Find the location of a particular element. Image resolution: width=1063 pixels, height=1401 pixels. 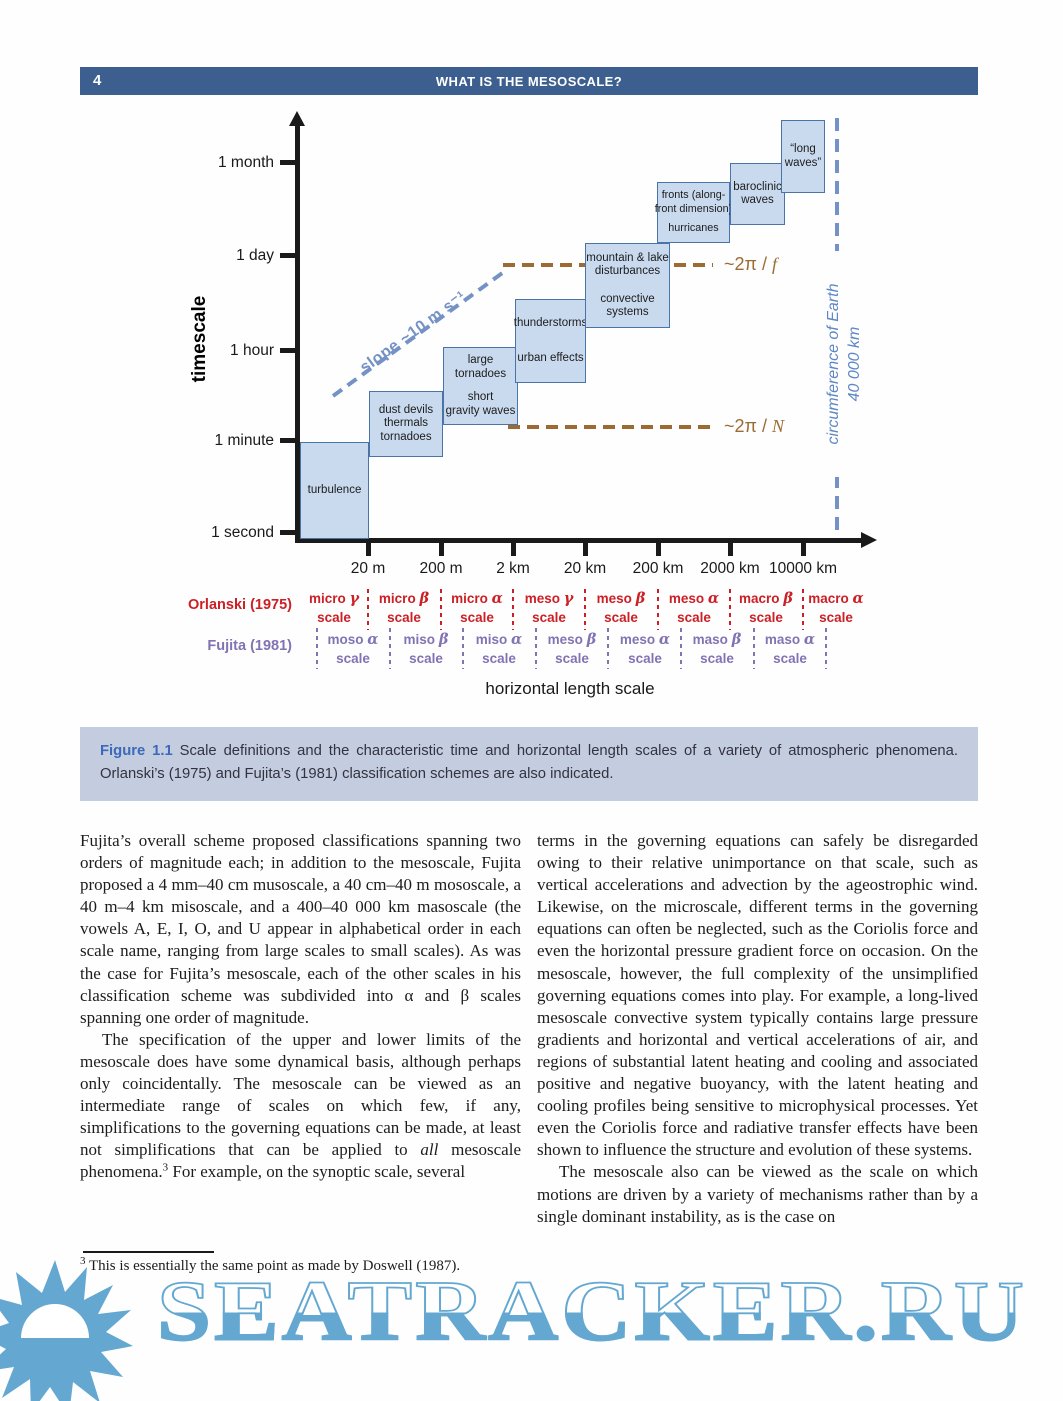

x-axis-arrowhead is located at coordinates (869, 540).